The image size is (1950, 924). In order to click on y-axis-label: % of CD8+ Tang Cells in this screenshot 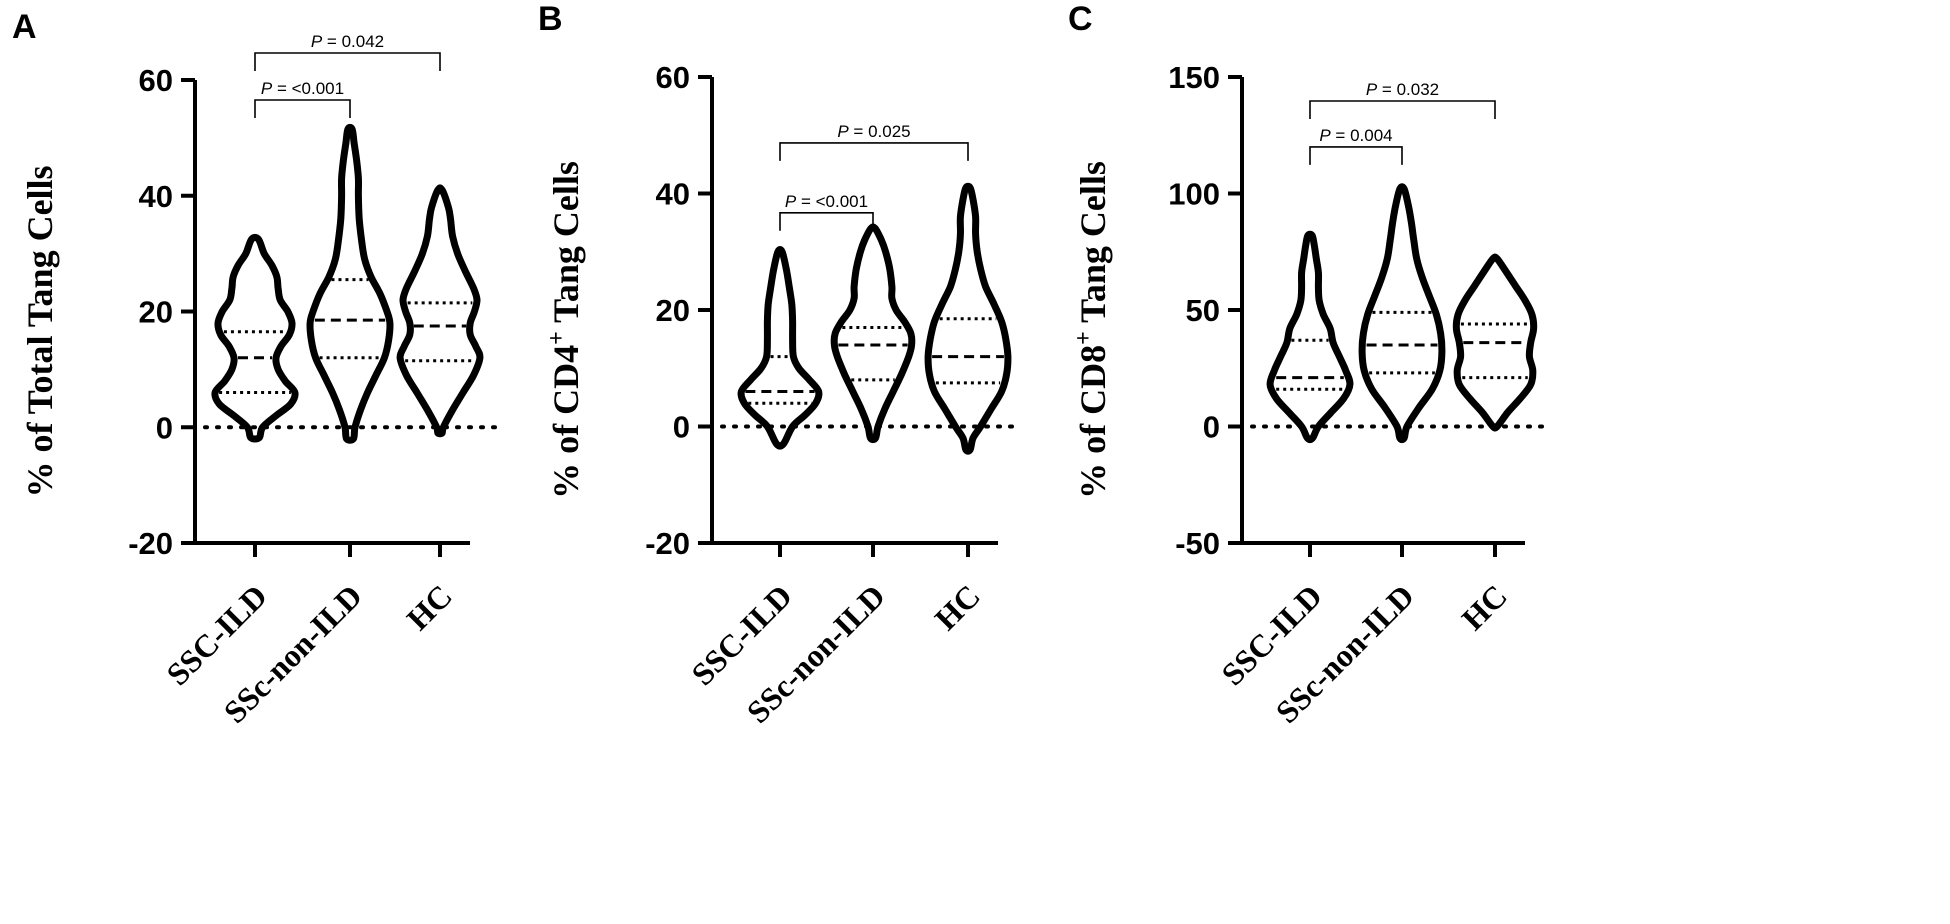, I will do `click(1092, 330)`.